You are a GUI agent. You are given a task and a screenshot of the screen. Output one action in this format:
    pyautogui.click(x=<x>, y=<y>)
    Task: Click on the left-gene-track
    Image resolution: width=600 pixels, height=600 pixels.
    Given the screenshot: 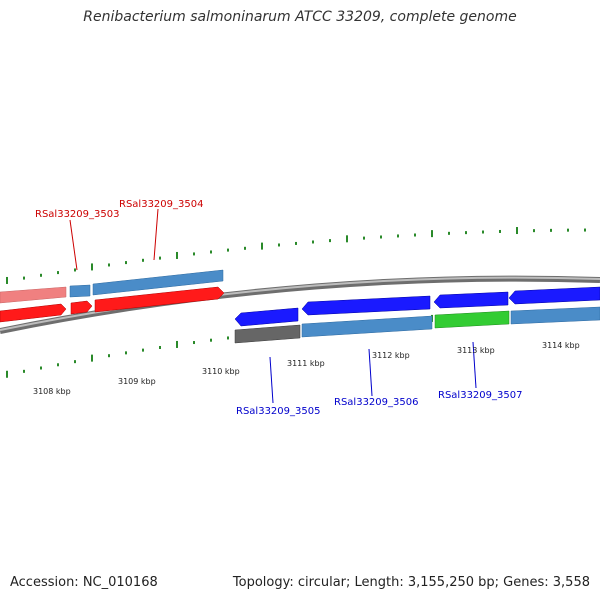 What is the action you would take?
    pyautogui.click(x=112, y=296)
    